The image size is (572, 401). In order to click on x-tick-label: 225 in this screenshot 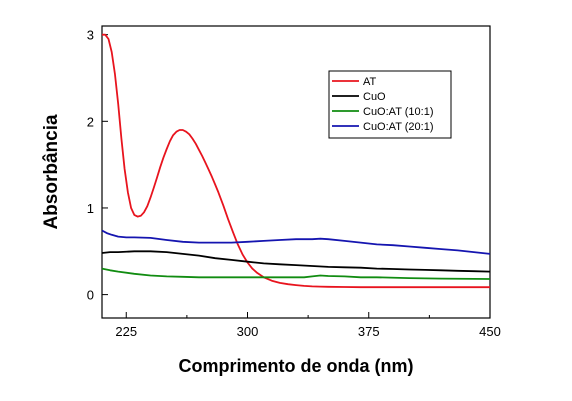, I will do `click(126, 331)`.